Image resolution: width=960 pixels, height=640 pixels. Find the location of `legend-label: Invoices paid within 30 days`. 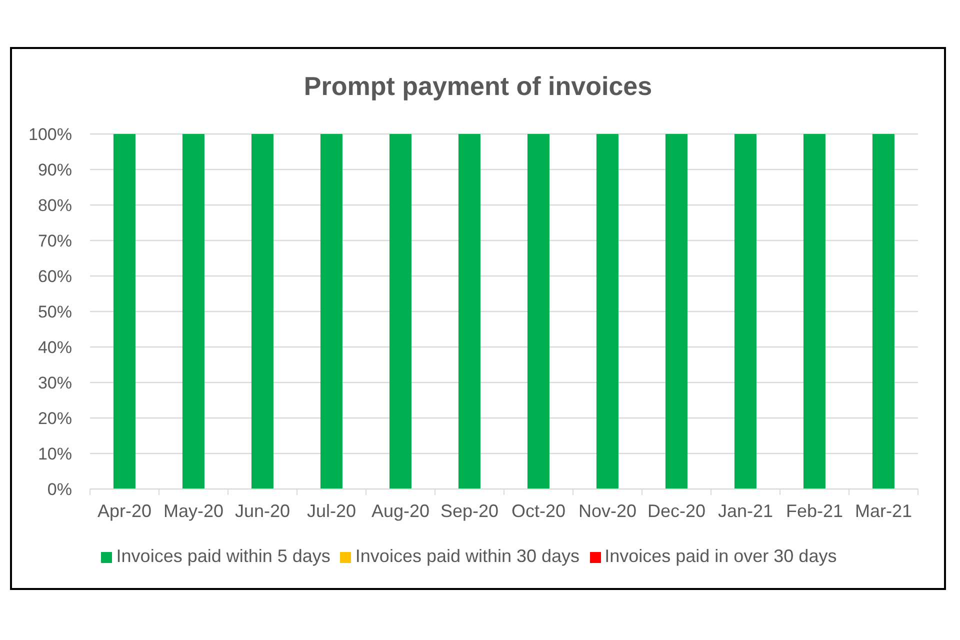

legend-label: Invoices paid within 30 days is located at coordinates (467, 556).